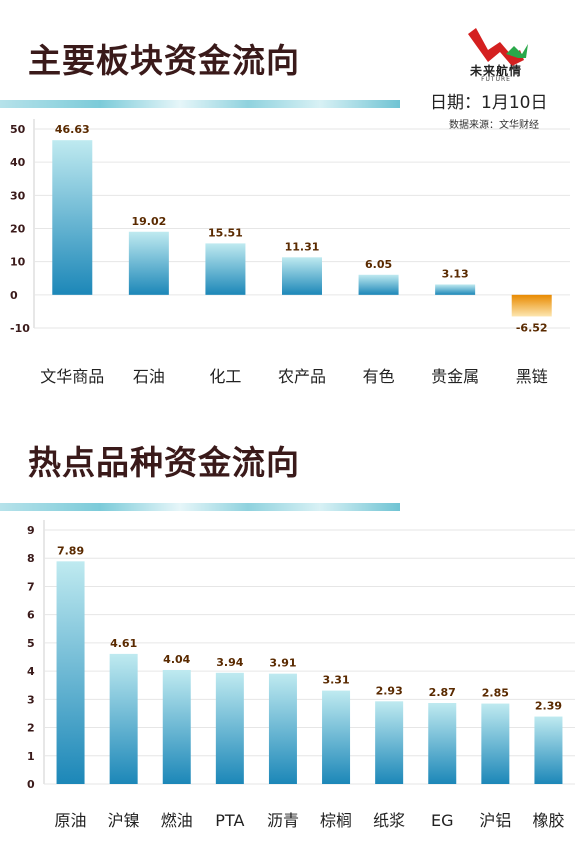 The height and width of the screenshot is (859, 587). What do you see at coordinates (31, 699) in the screenshot?
I see `y-tick-label: 3` at bounding box center [31, 699].